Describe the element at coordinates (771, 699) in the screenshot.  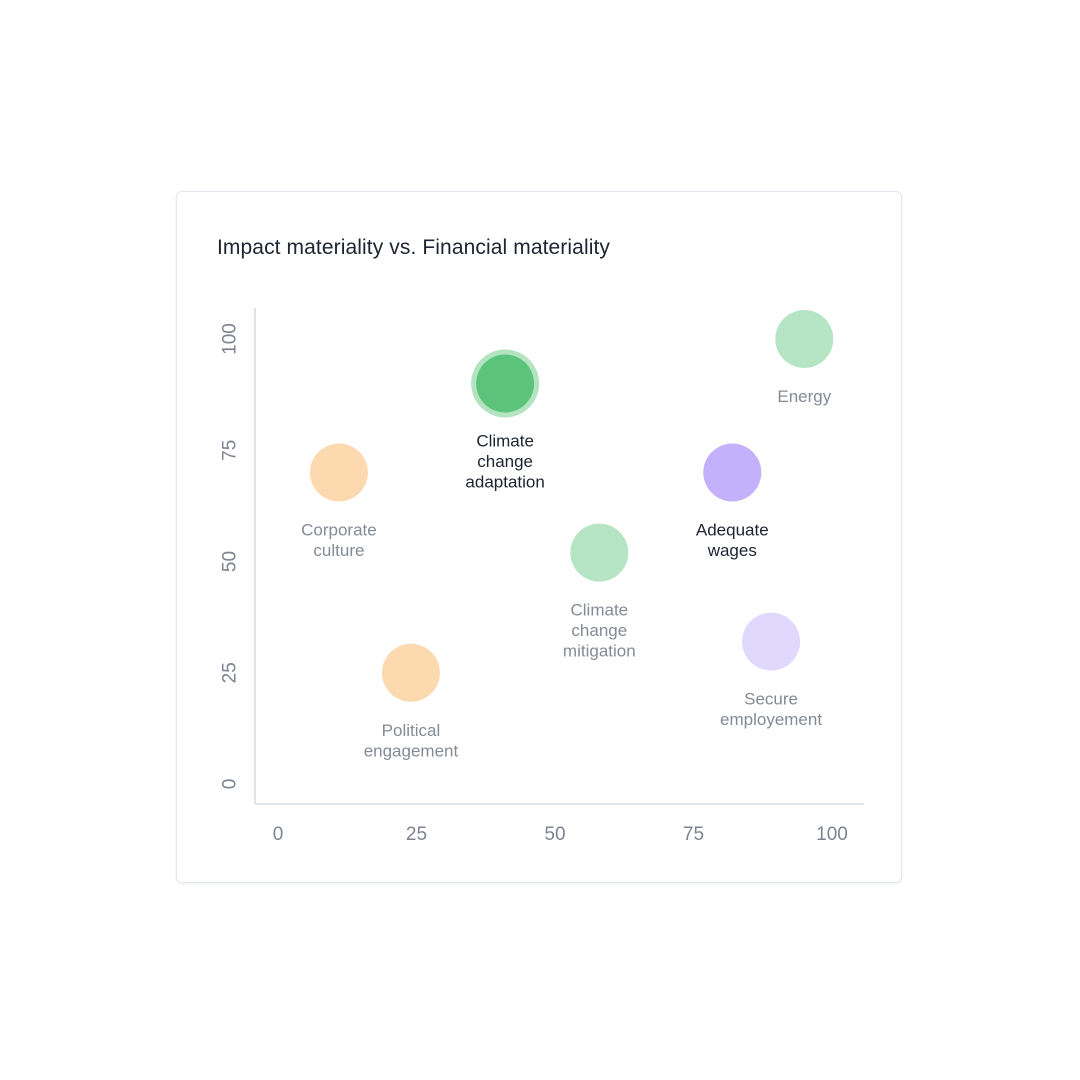
I see `point-label: Secure` at that location.